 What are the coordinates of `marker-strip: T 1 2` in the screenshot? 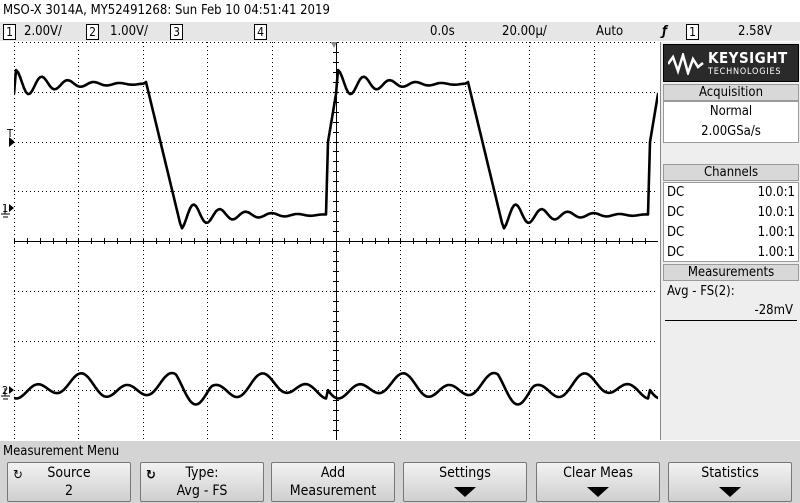 It's located at (7, 241).